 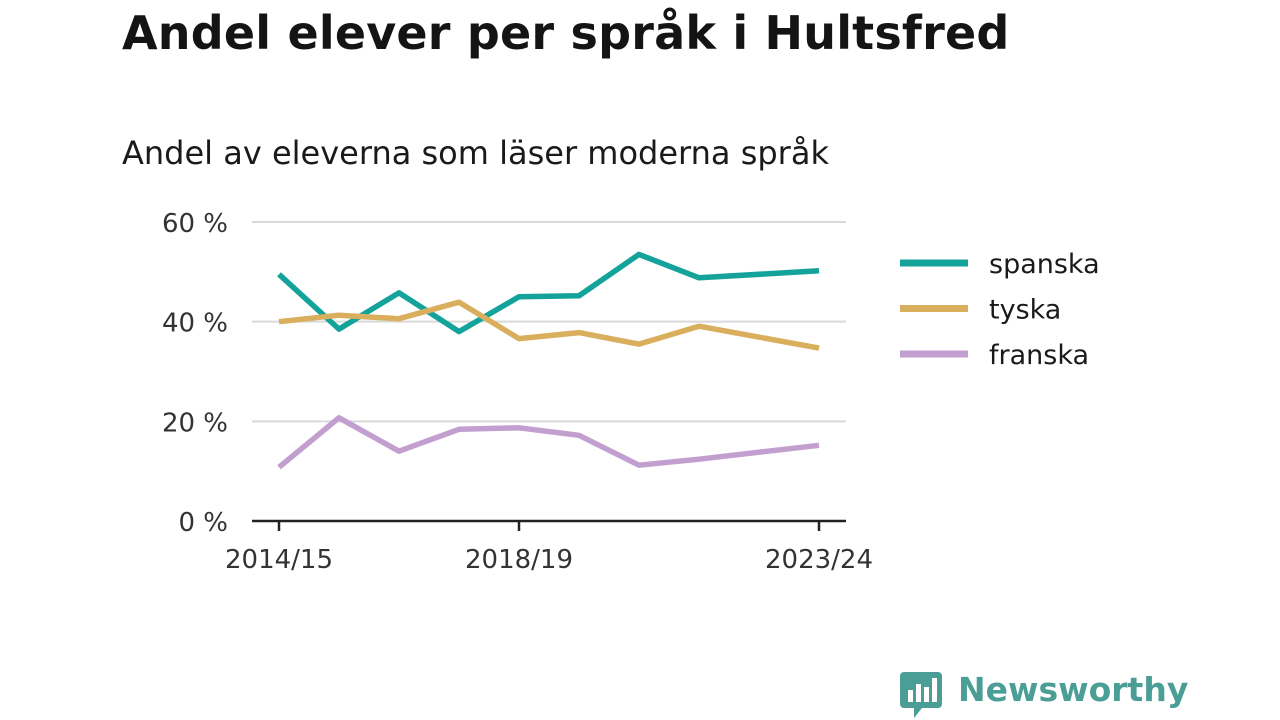 I want to click on x-axis: 2014/15 2018/19 2023/24, so click(x=549, y=547).